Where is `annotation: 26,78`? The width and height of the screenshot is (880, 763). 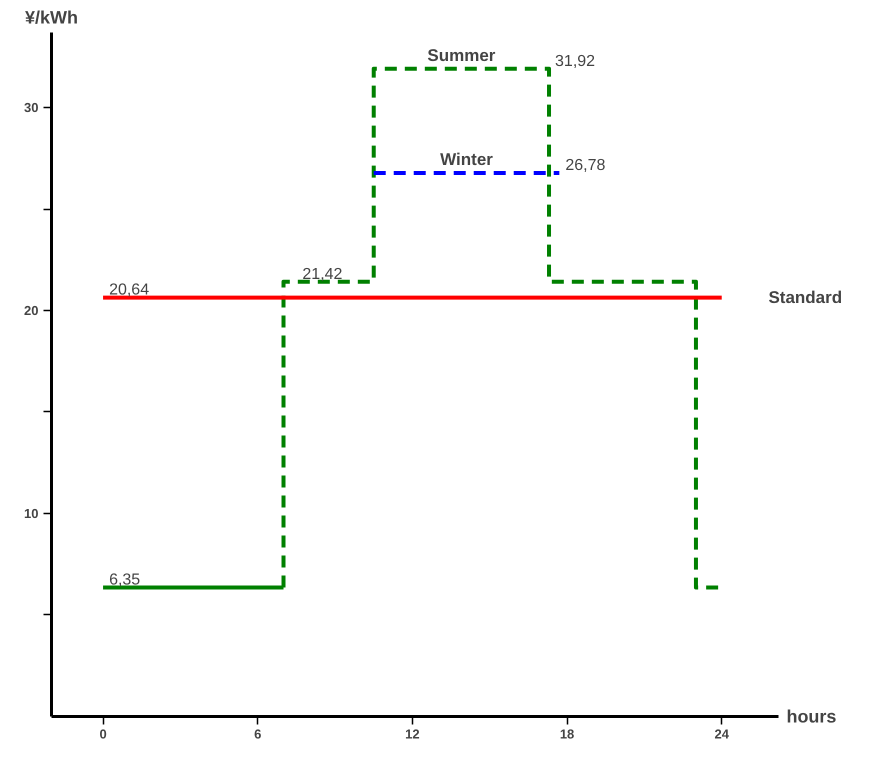 annotation: 26,78 is located at coordinates (585, 165).